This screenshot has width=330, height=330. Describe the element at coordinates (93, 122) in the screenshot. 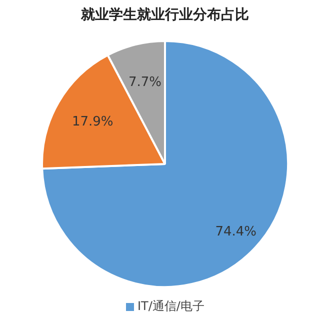

I see `data-label: 17.9%` at that location.